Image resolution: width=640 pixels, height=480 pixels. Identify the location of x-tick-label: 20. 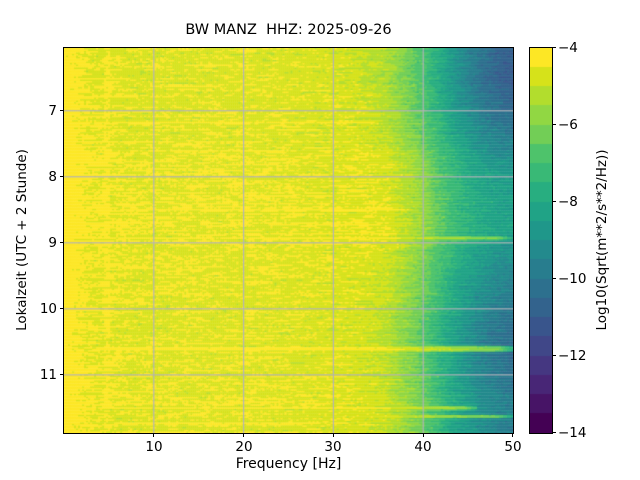
(244, 447).